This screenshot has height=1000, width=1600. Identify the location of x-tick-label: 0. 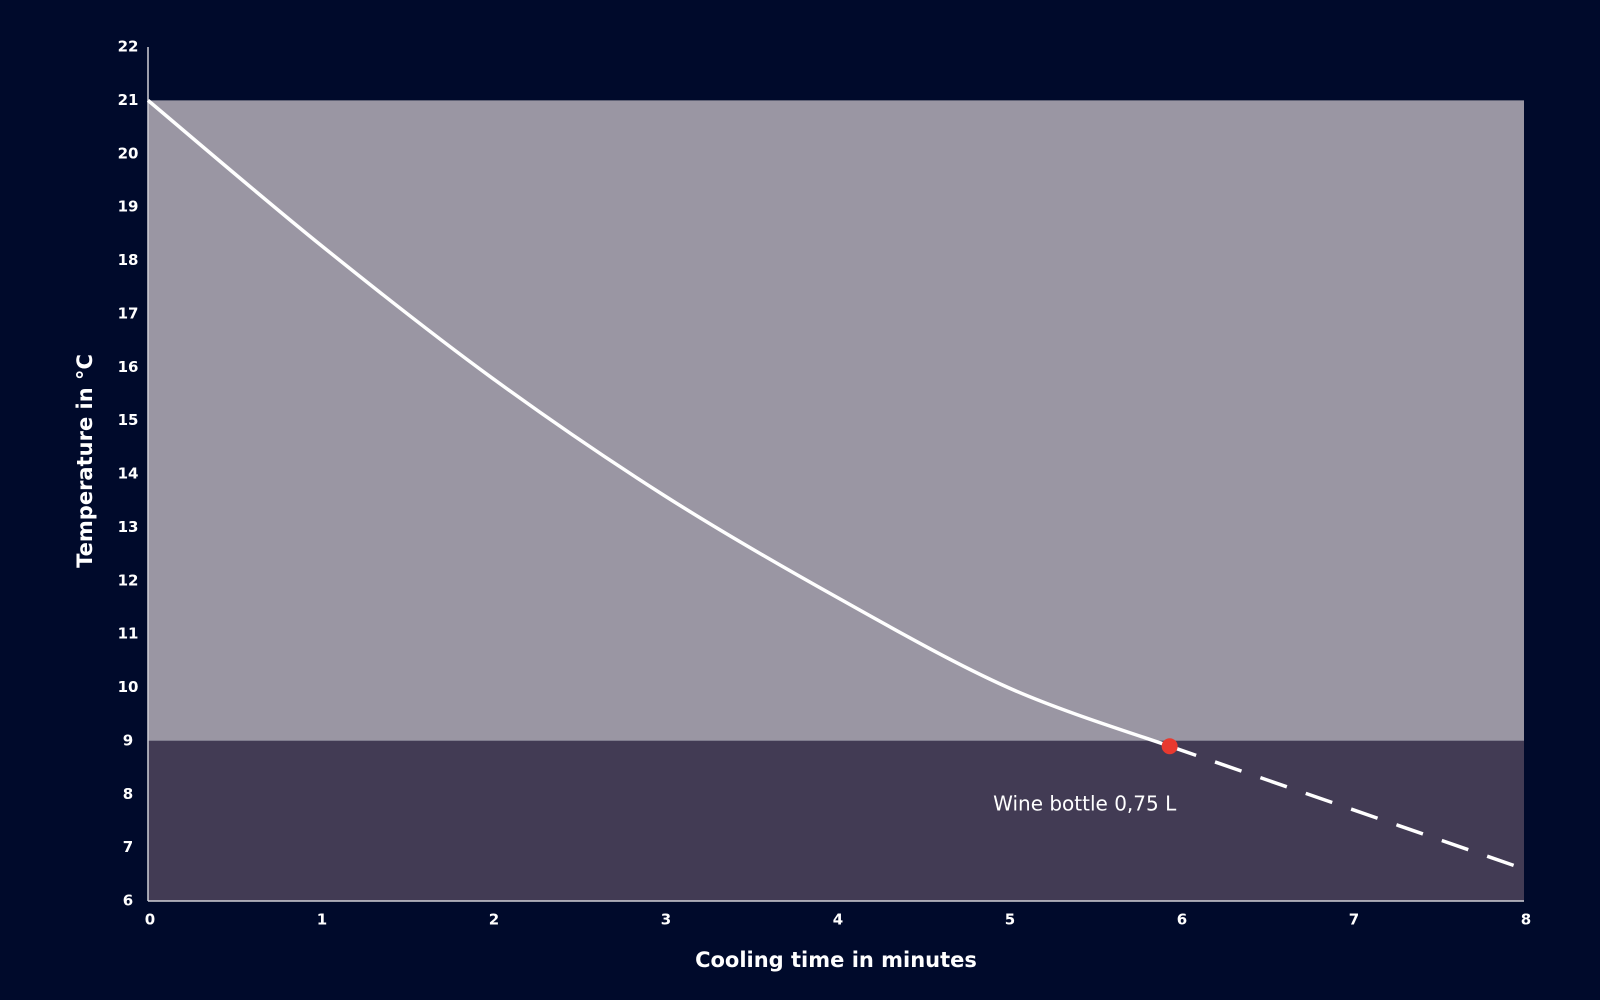
(150, 920).